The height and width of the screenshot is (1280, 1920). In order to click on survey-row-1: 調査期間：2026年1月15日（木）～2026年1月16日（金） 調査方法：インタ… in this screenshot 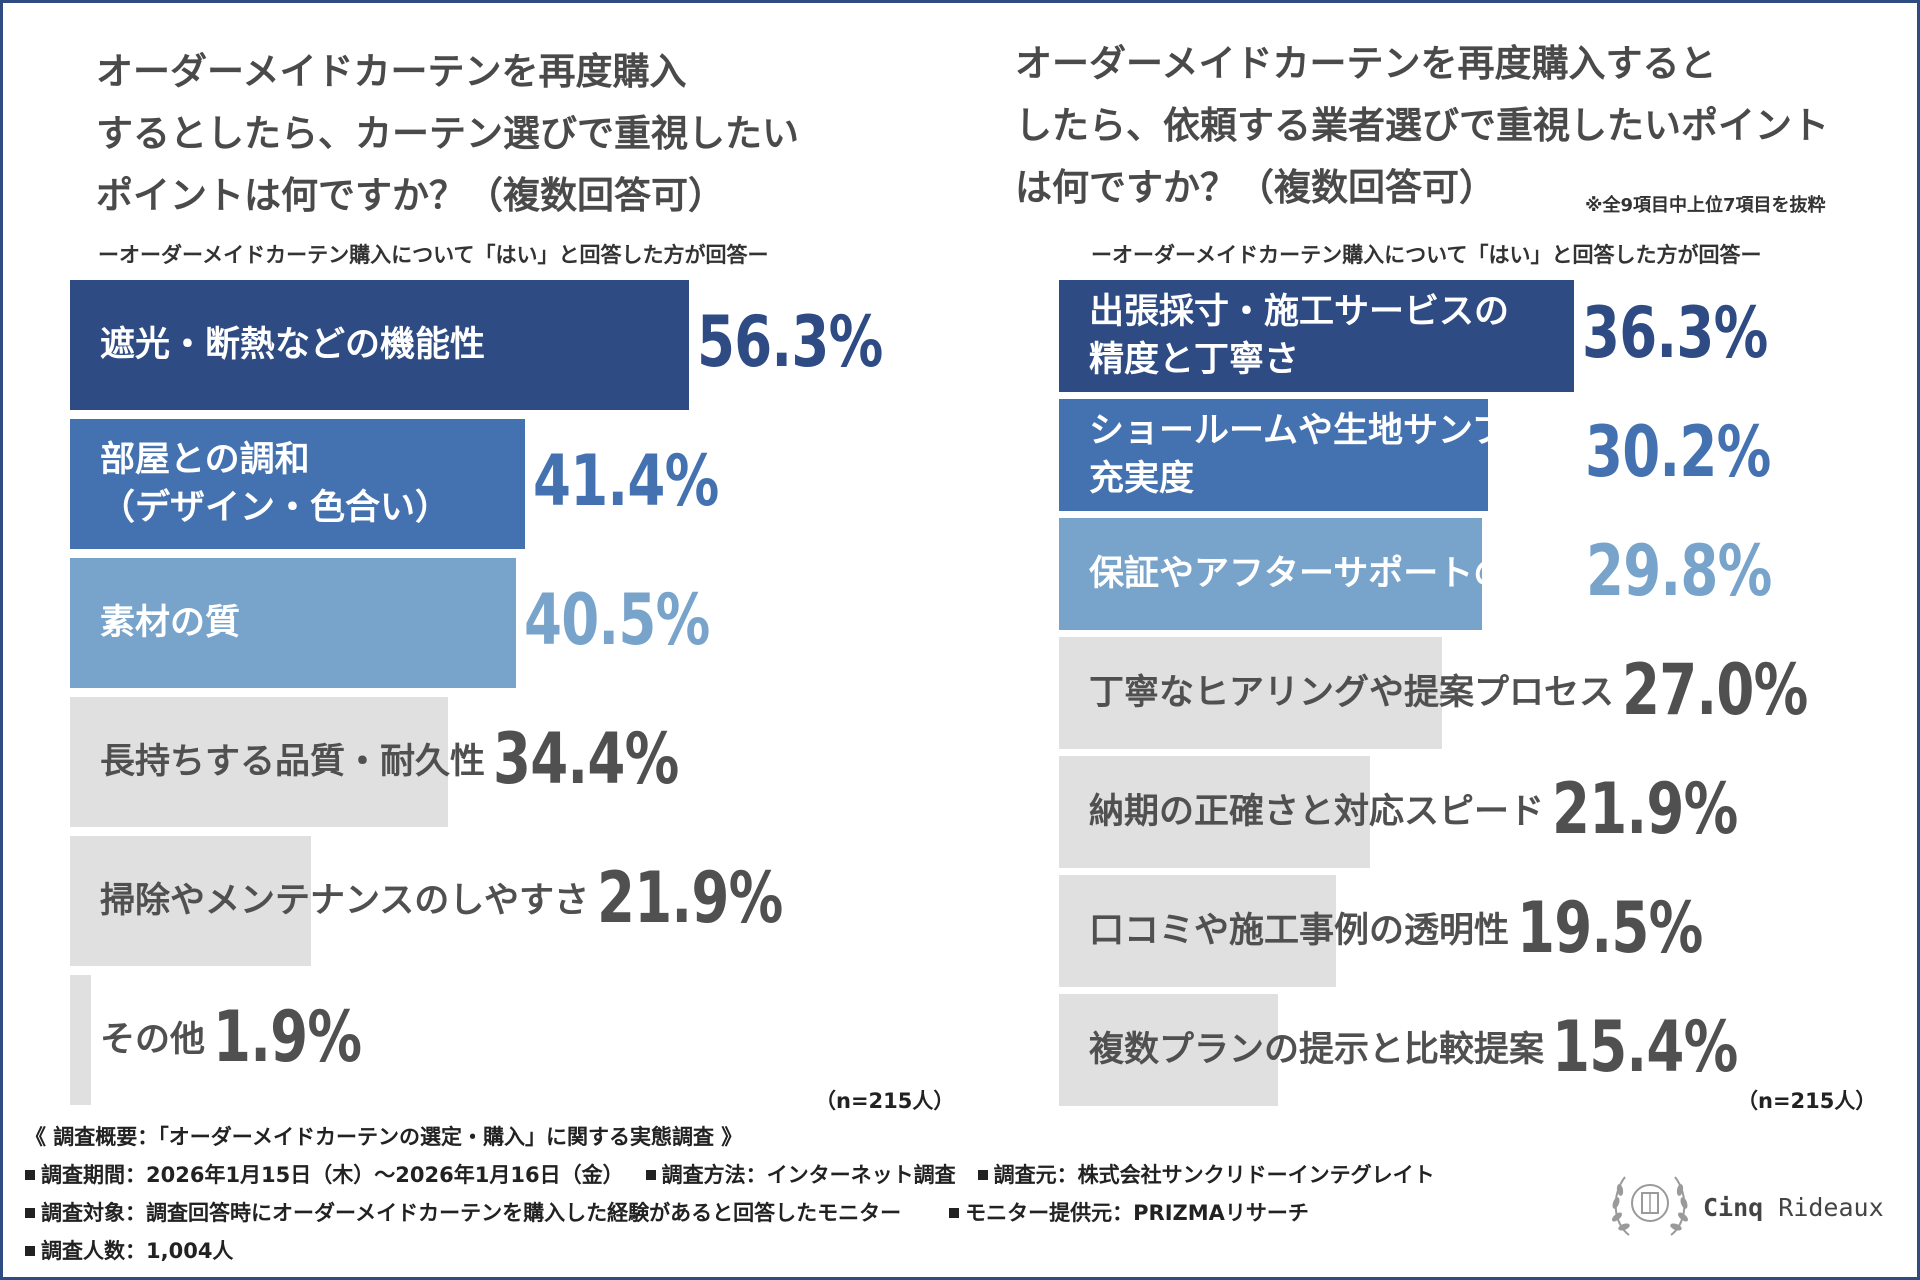, I will do `click(805, 1175)`.